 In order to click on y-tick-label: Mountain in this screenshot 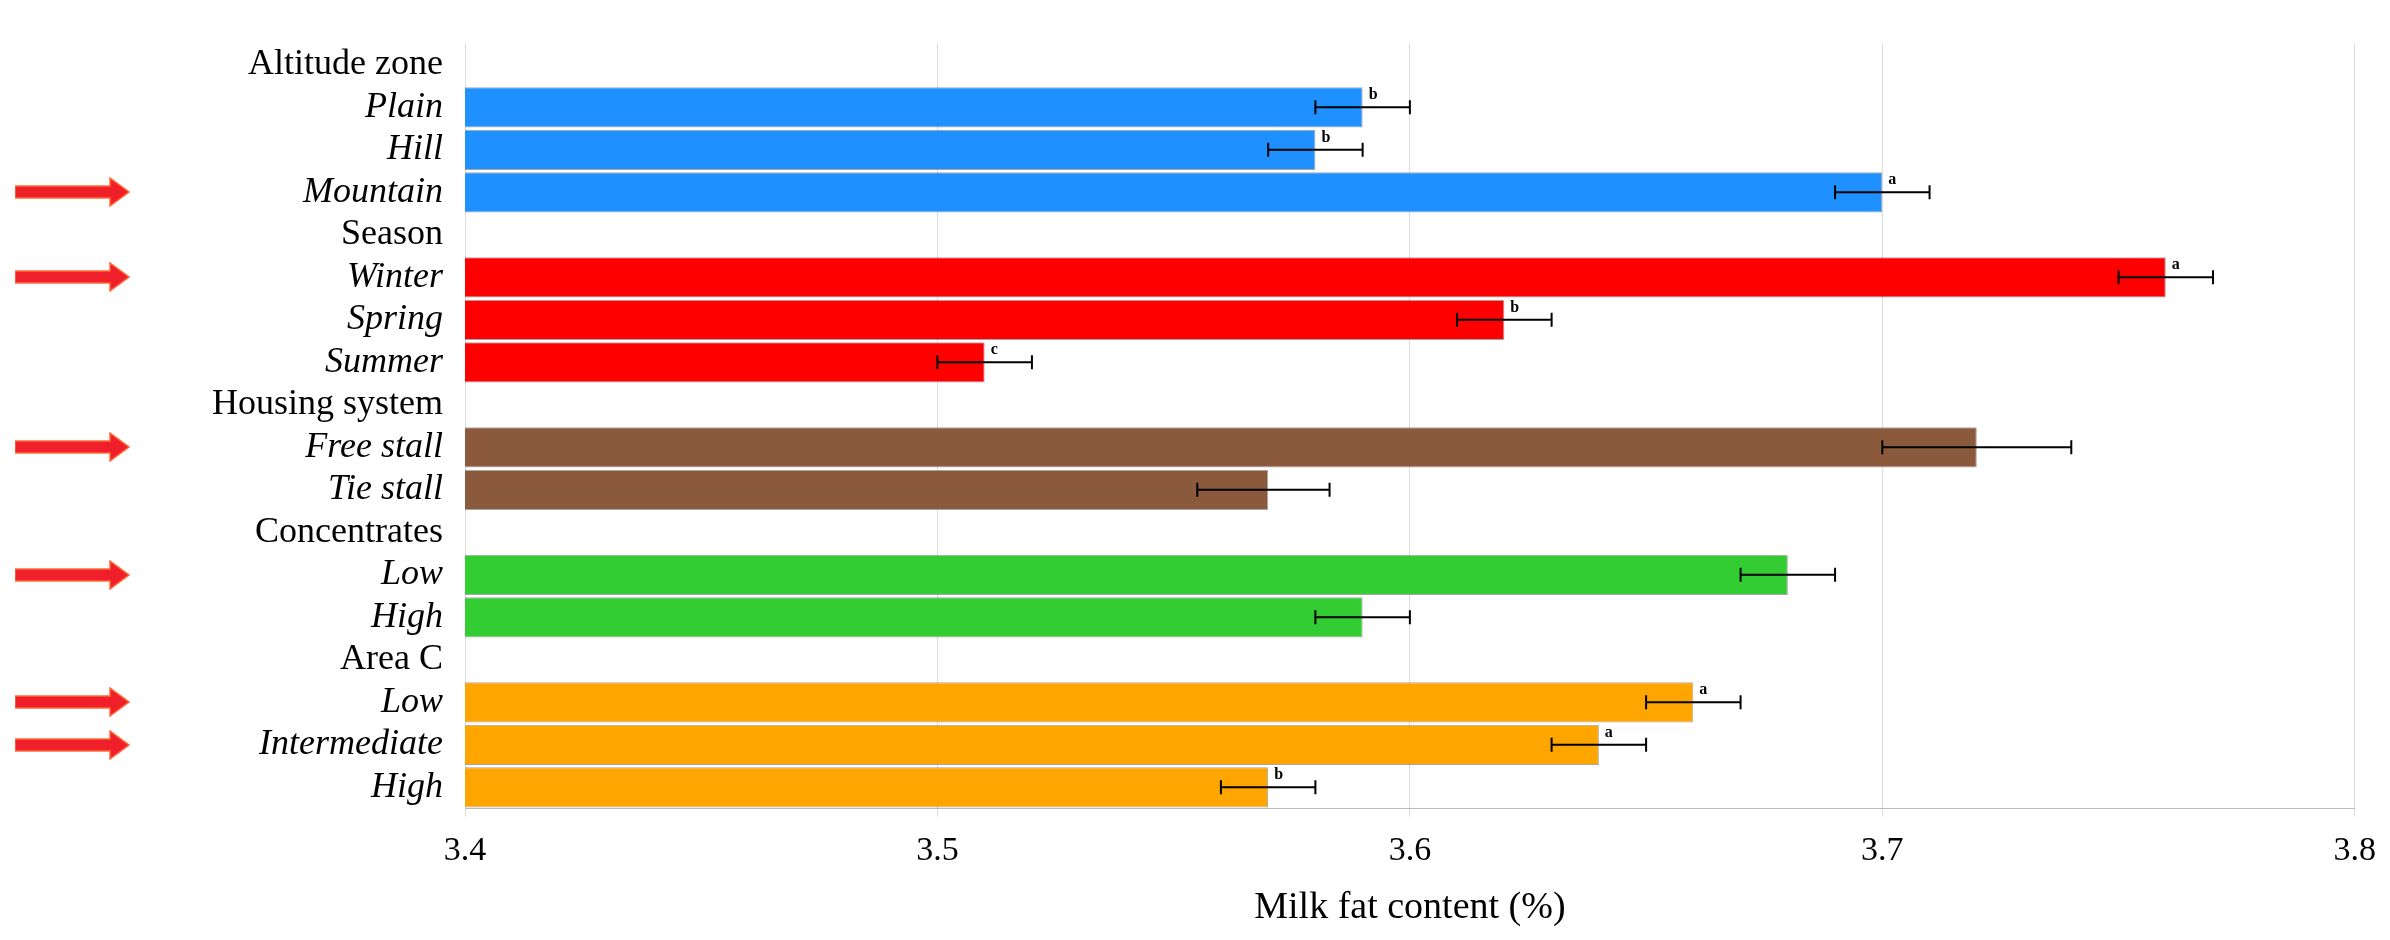, I will do `click(373, 189)`.